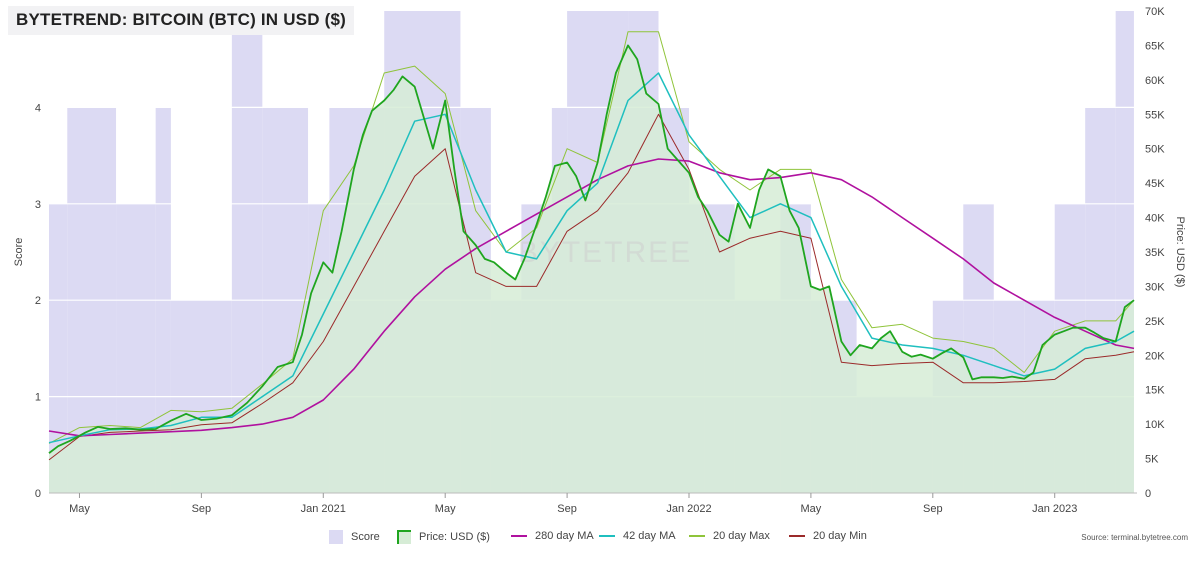  I want to click on legend-item-ma42: 42 day MA, so click(637, 536).